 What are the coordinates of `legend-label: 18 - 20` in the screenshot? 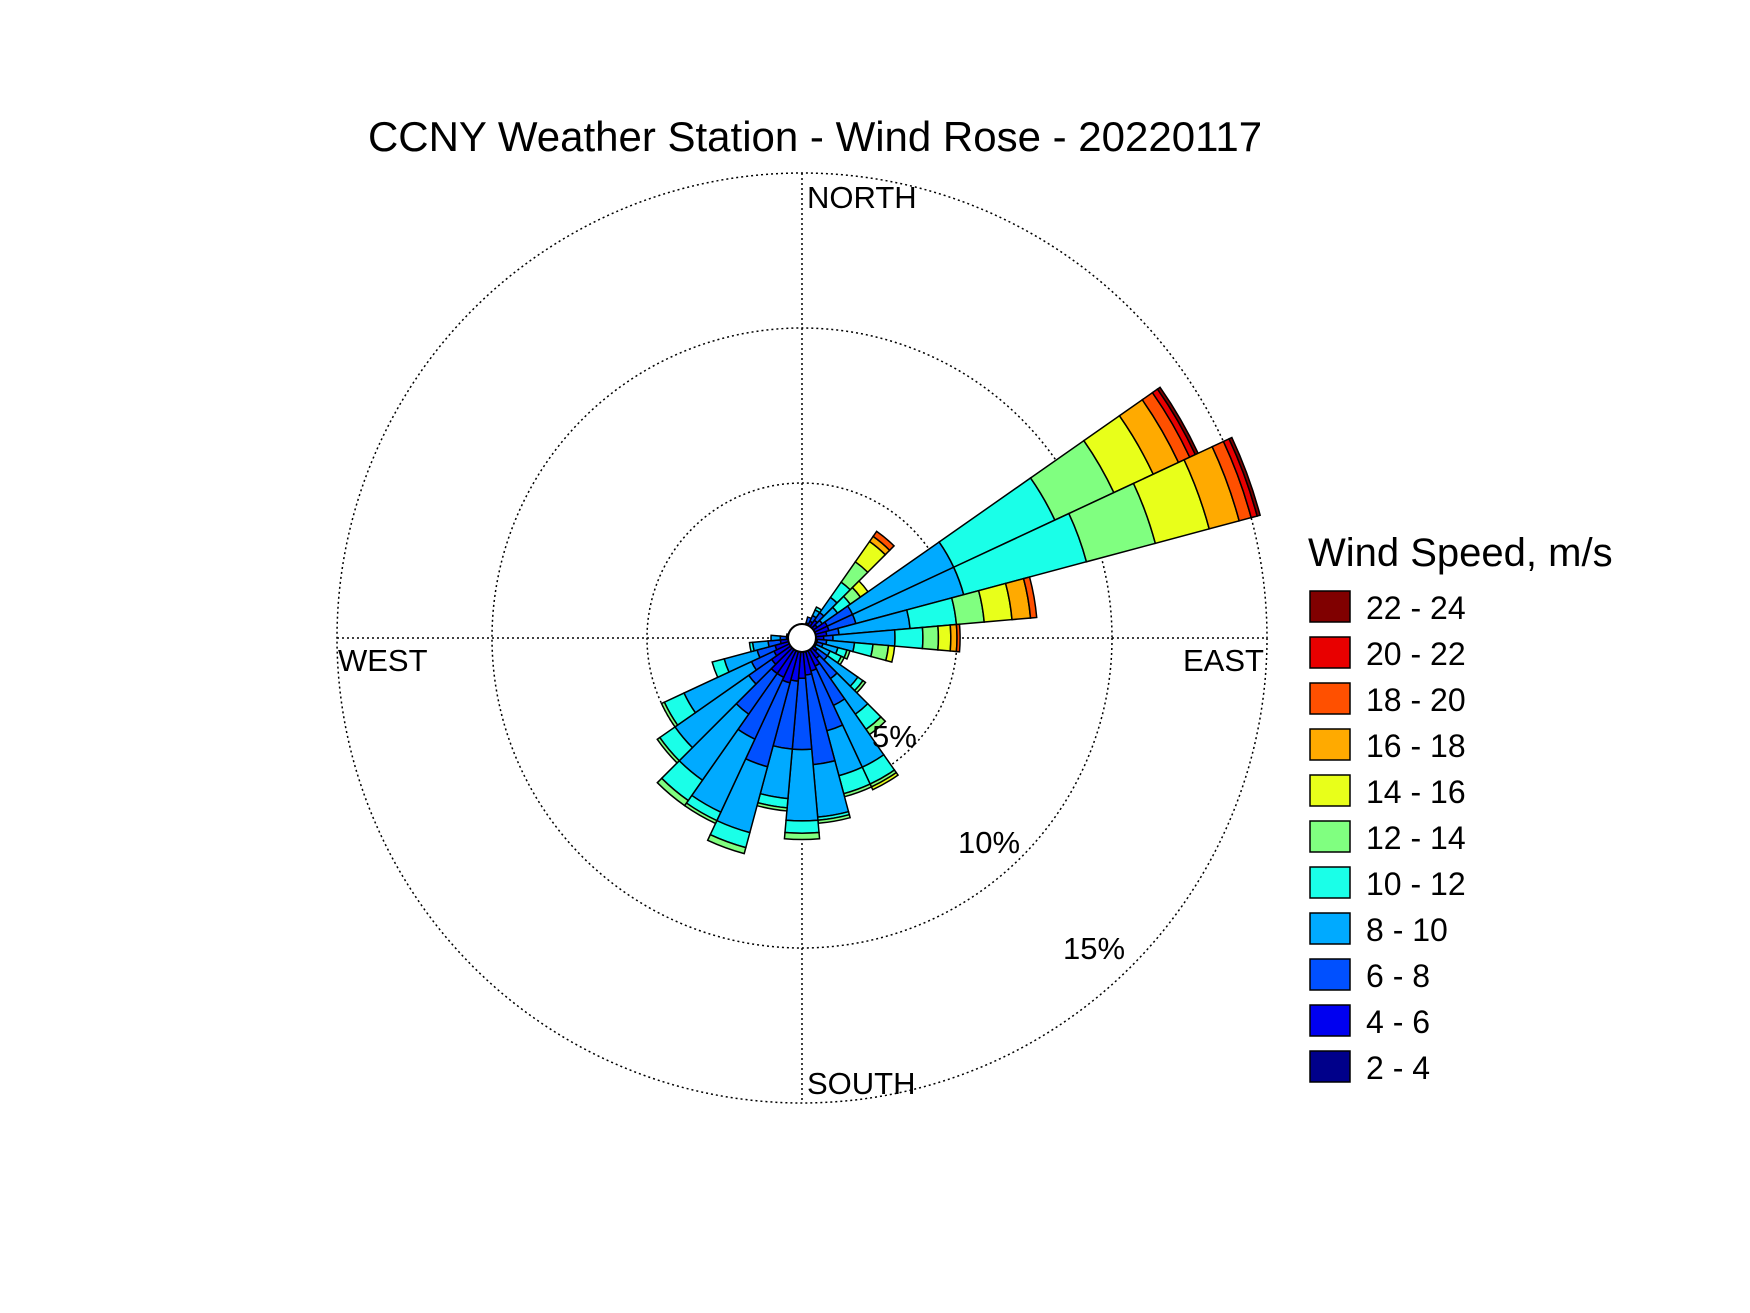 It's located at (1416, 700).